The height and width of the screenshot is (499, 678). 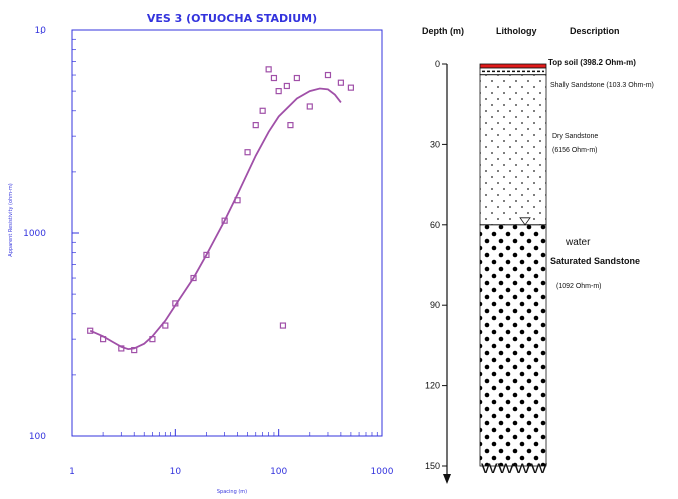 What do you see at coordinates (437, 64) in the screenshot?
I see `depth-tick-label: 0` at bounding box center [437, 64].